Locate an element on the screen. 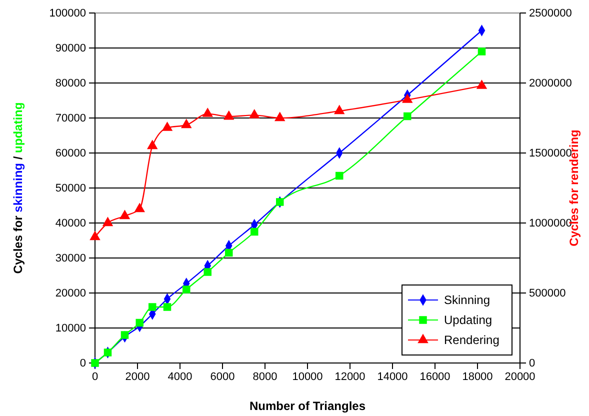 This screenshot has height=416, width=589. x-tick-label: 20000 is located at coordinates (520, 376).